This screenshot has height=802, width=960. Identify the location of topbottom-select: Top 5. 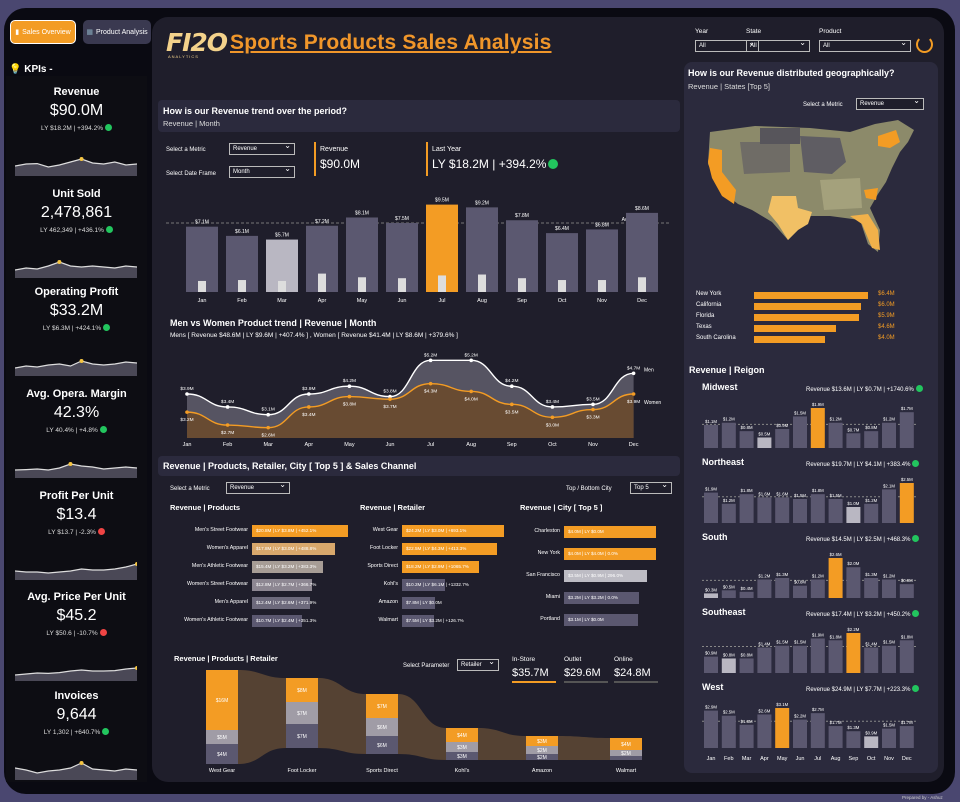
(651, 487).